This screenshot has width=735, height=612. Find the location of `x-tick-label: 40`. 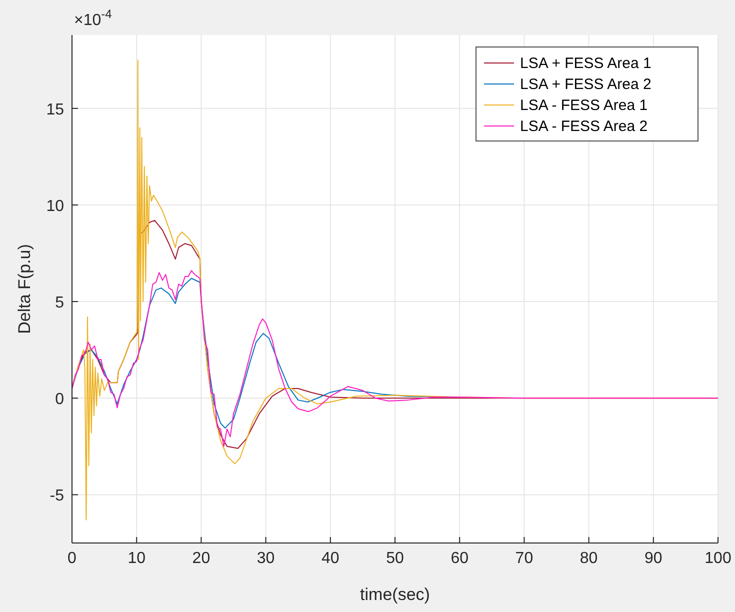

x-tick-label: 40 is located at coordinates (331, 558).